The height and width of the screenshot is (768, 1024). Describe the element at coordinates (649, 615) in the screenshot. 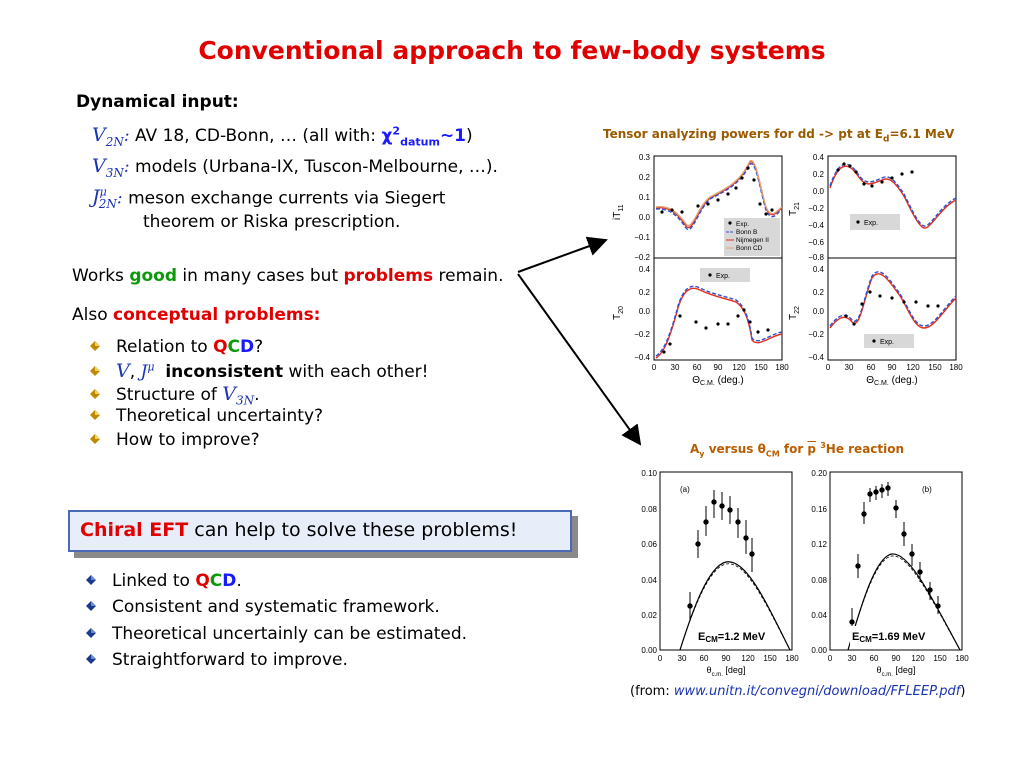

I see `svg-text: 0.02` at that location.